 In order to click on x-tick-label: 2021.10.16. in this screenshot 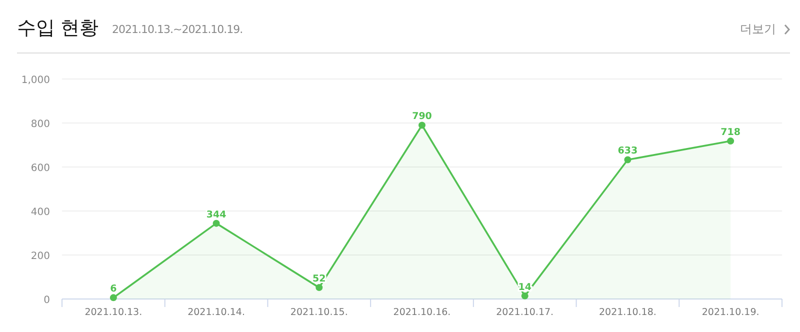, I will do `click(422, 312)`.